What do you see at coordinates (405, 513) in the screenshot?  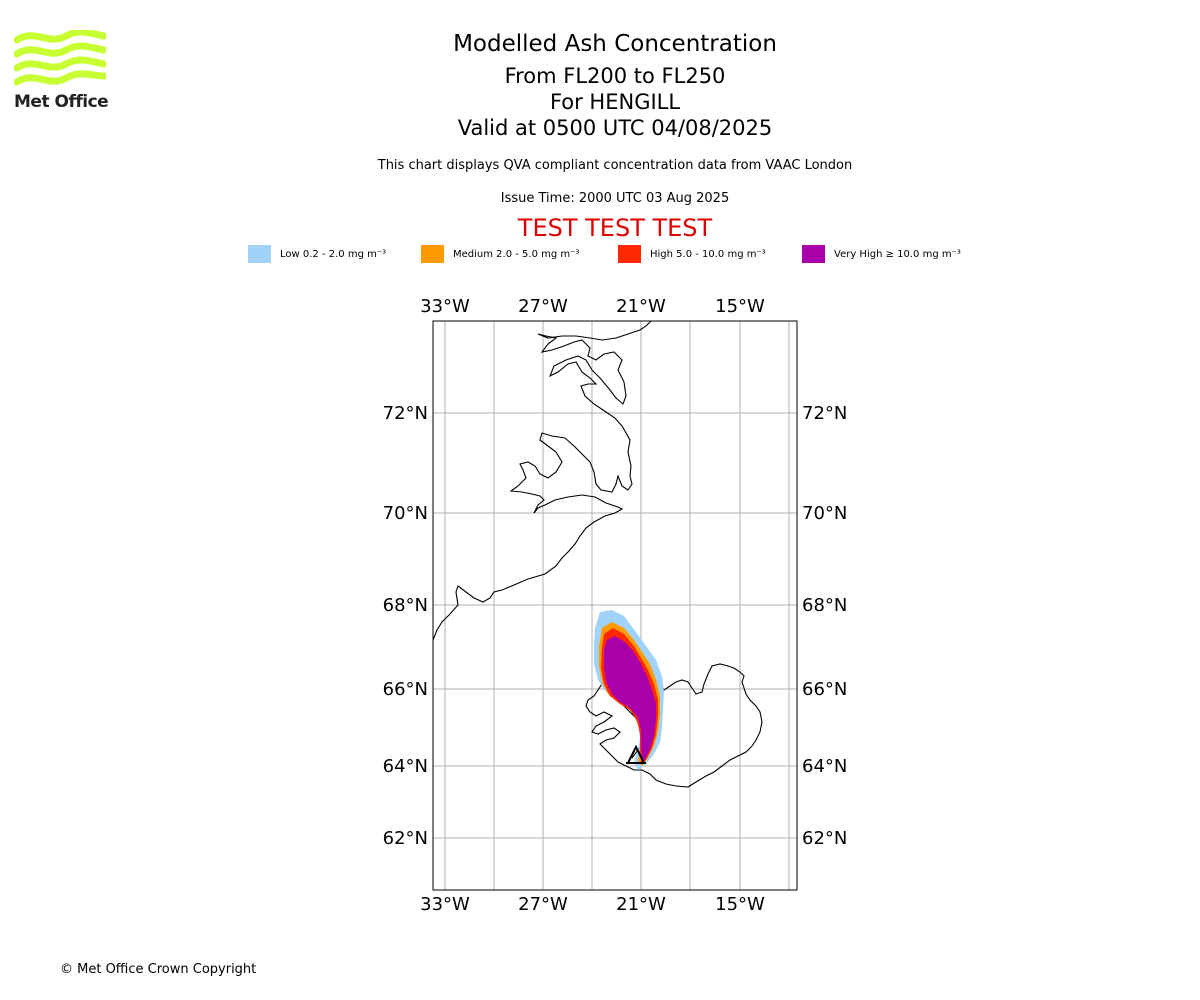 I see `lat-label-left-70n: 70°N` at bounding box center [405, 513].